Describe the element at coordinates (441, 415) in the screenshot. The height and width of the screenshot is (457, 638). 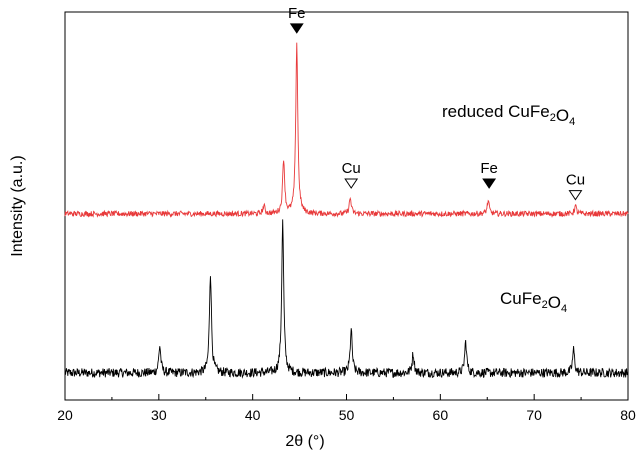
I see `x-tick-label: 60` at that location.